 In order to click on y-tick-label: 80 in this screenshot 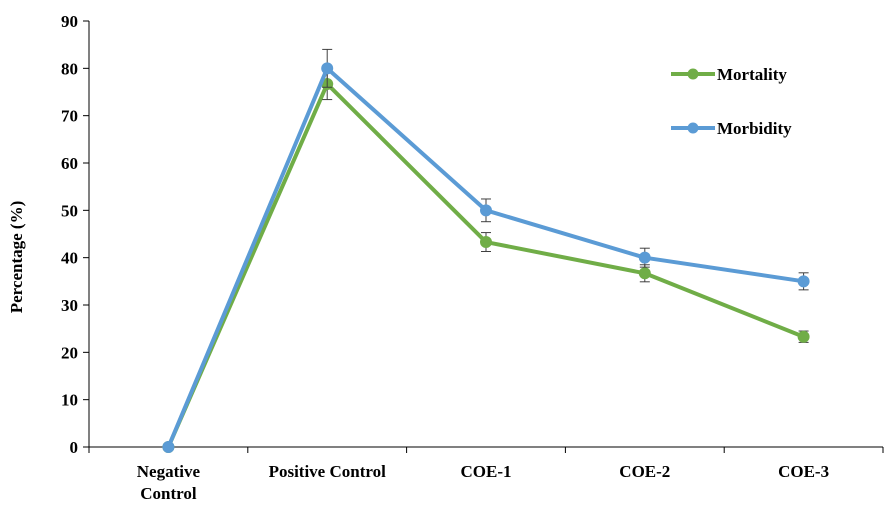, I will do `click(69, 68)`.